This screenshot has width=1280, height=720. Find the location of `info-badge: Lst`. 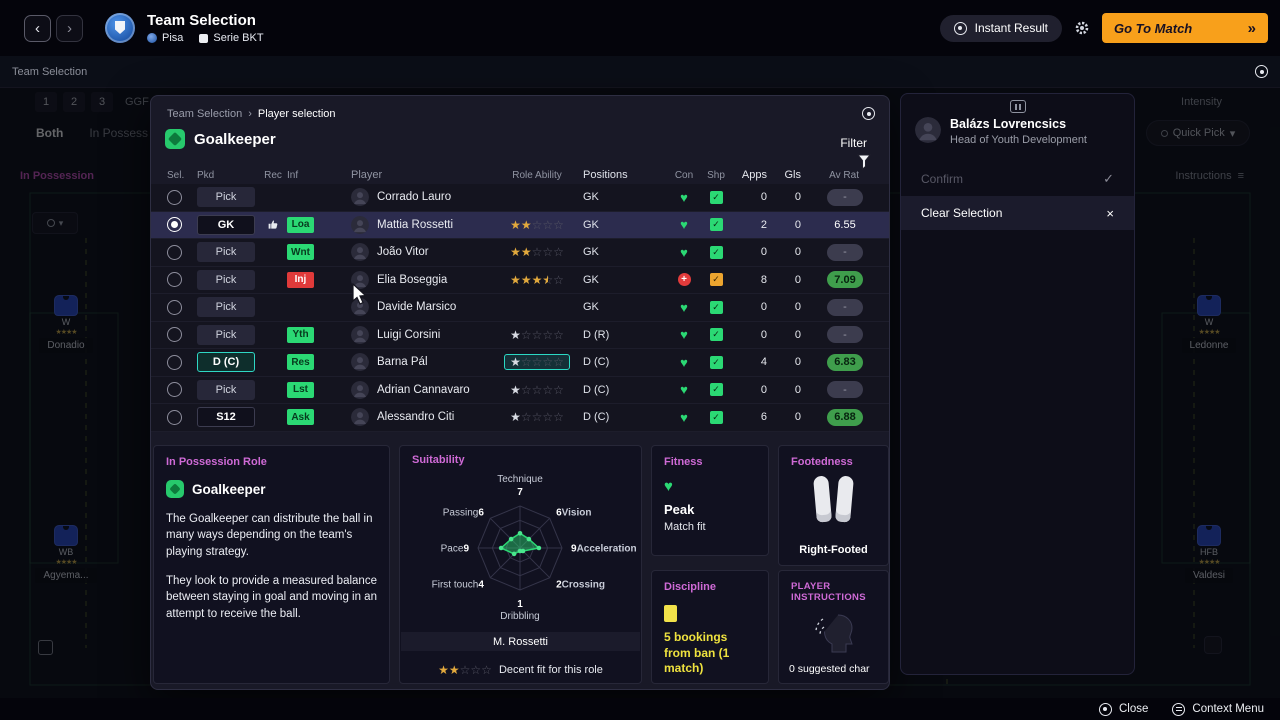

info-badge: Lst is located at coordinates (300, 389).